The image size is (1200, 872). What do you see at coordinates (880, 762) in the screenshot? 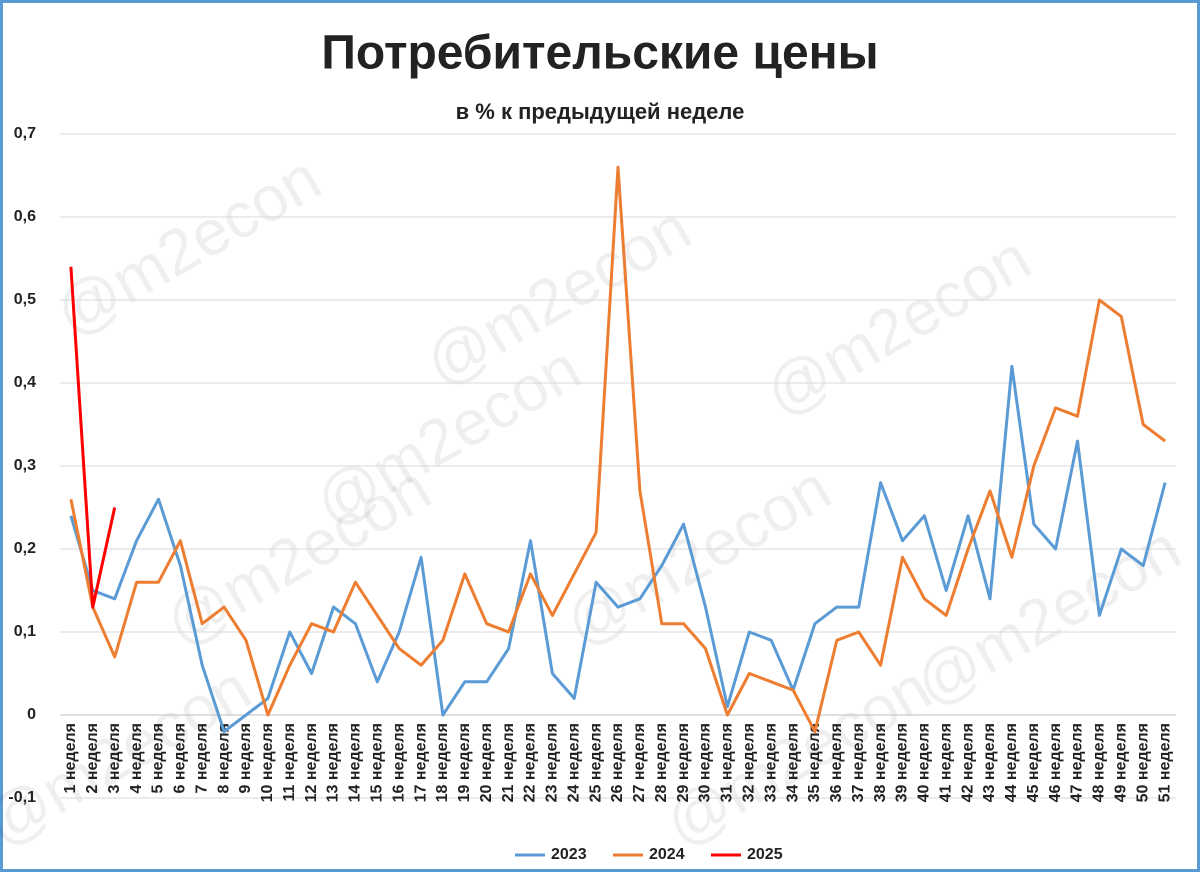
I see `x-tick-label: 38 неделя` at bounding box center [880, 762].